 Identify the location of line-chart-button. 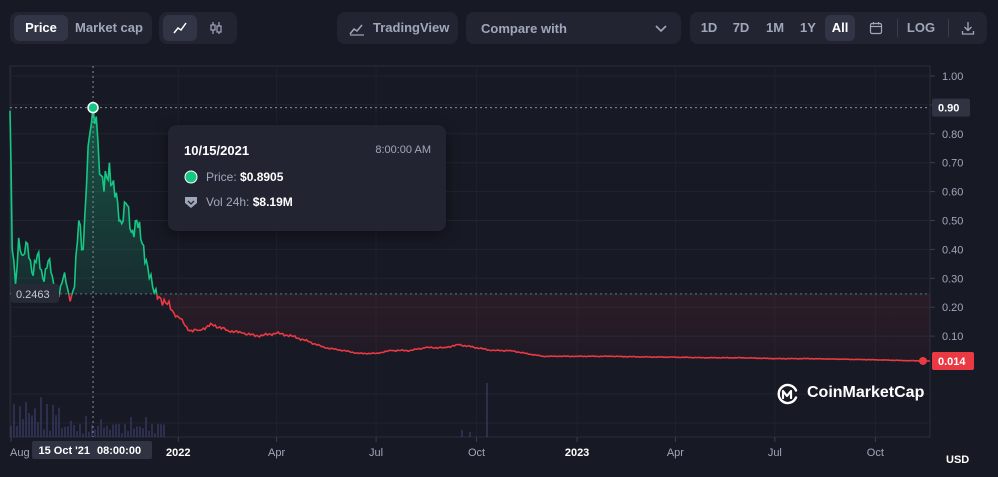
(180, 28).